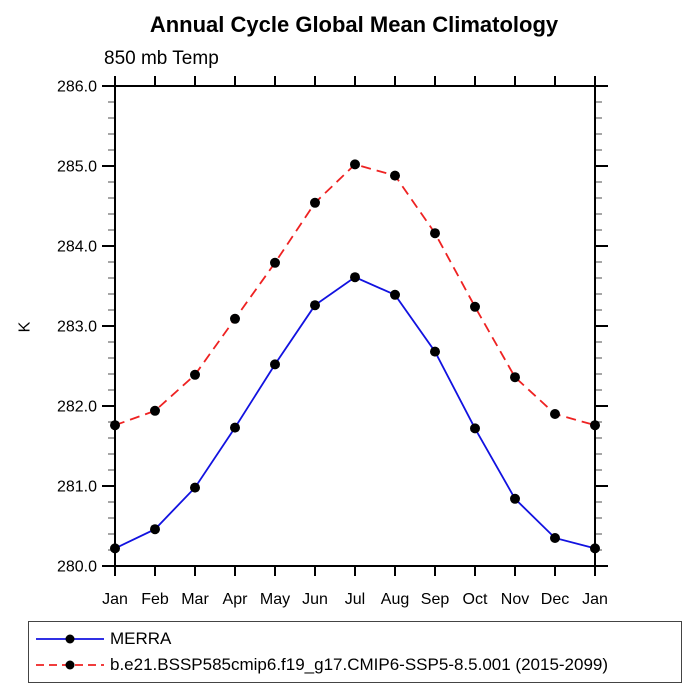 The image size is (700, 700). I want to click on x-tick-label: Nov, so click(515, 599).